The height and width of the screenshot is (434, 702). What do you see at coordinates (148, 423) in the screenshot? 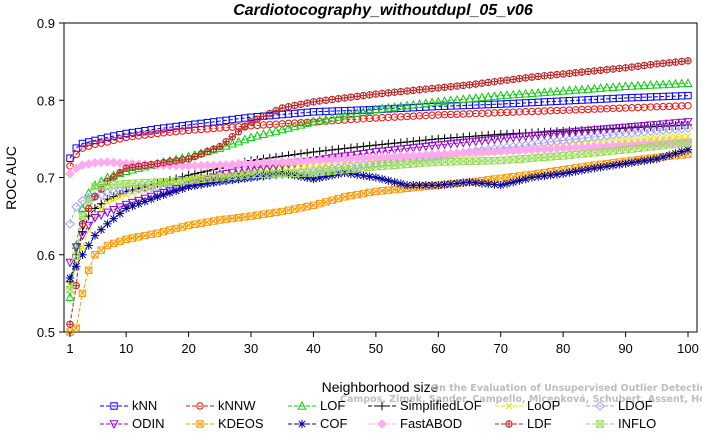
I see `legend-label: ODIN` at bounding box center [148, 423].